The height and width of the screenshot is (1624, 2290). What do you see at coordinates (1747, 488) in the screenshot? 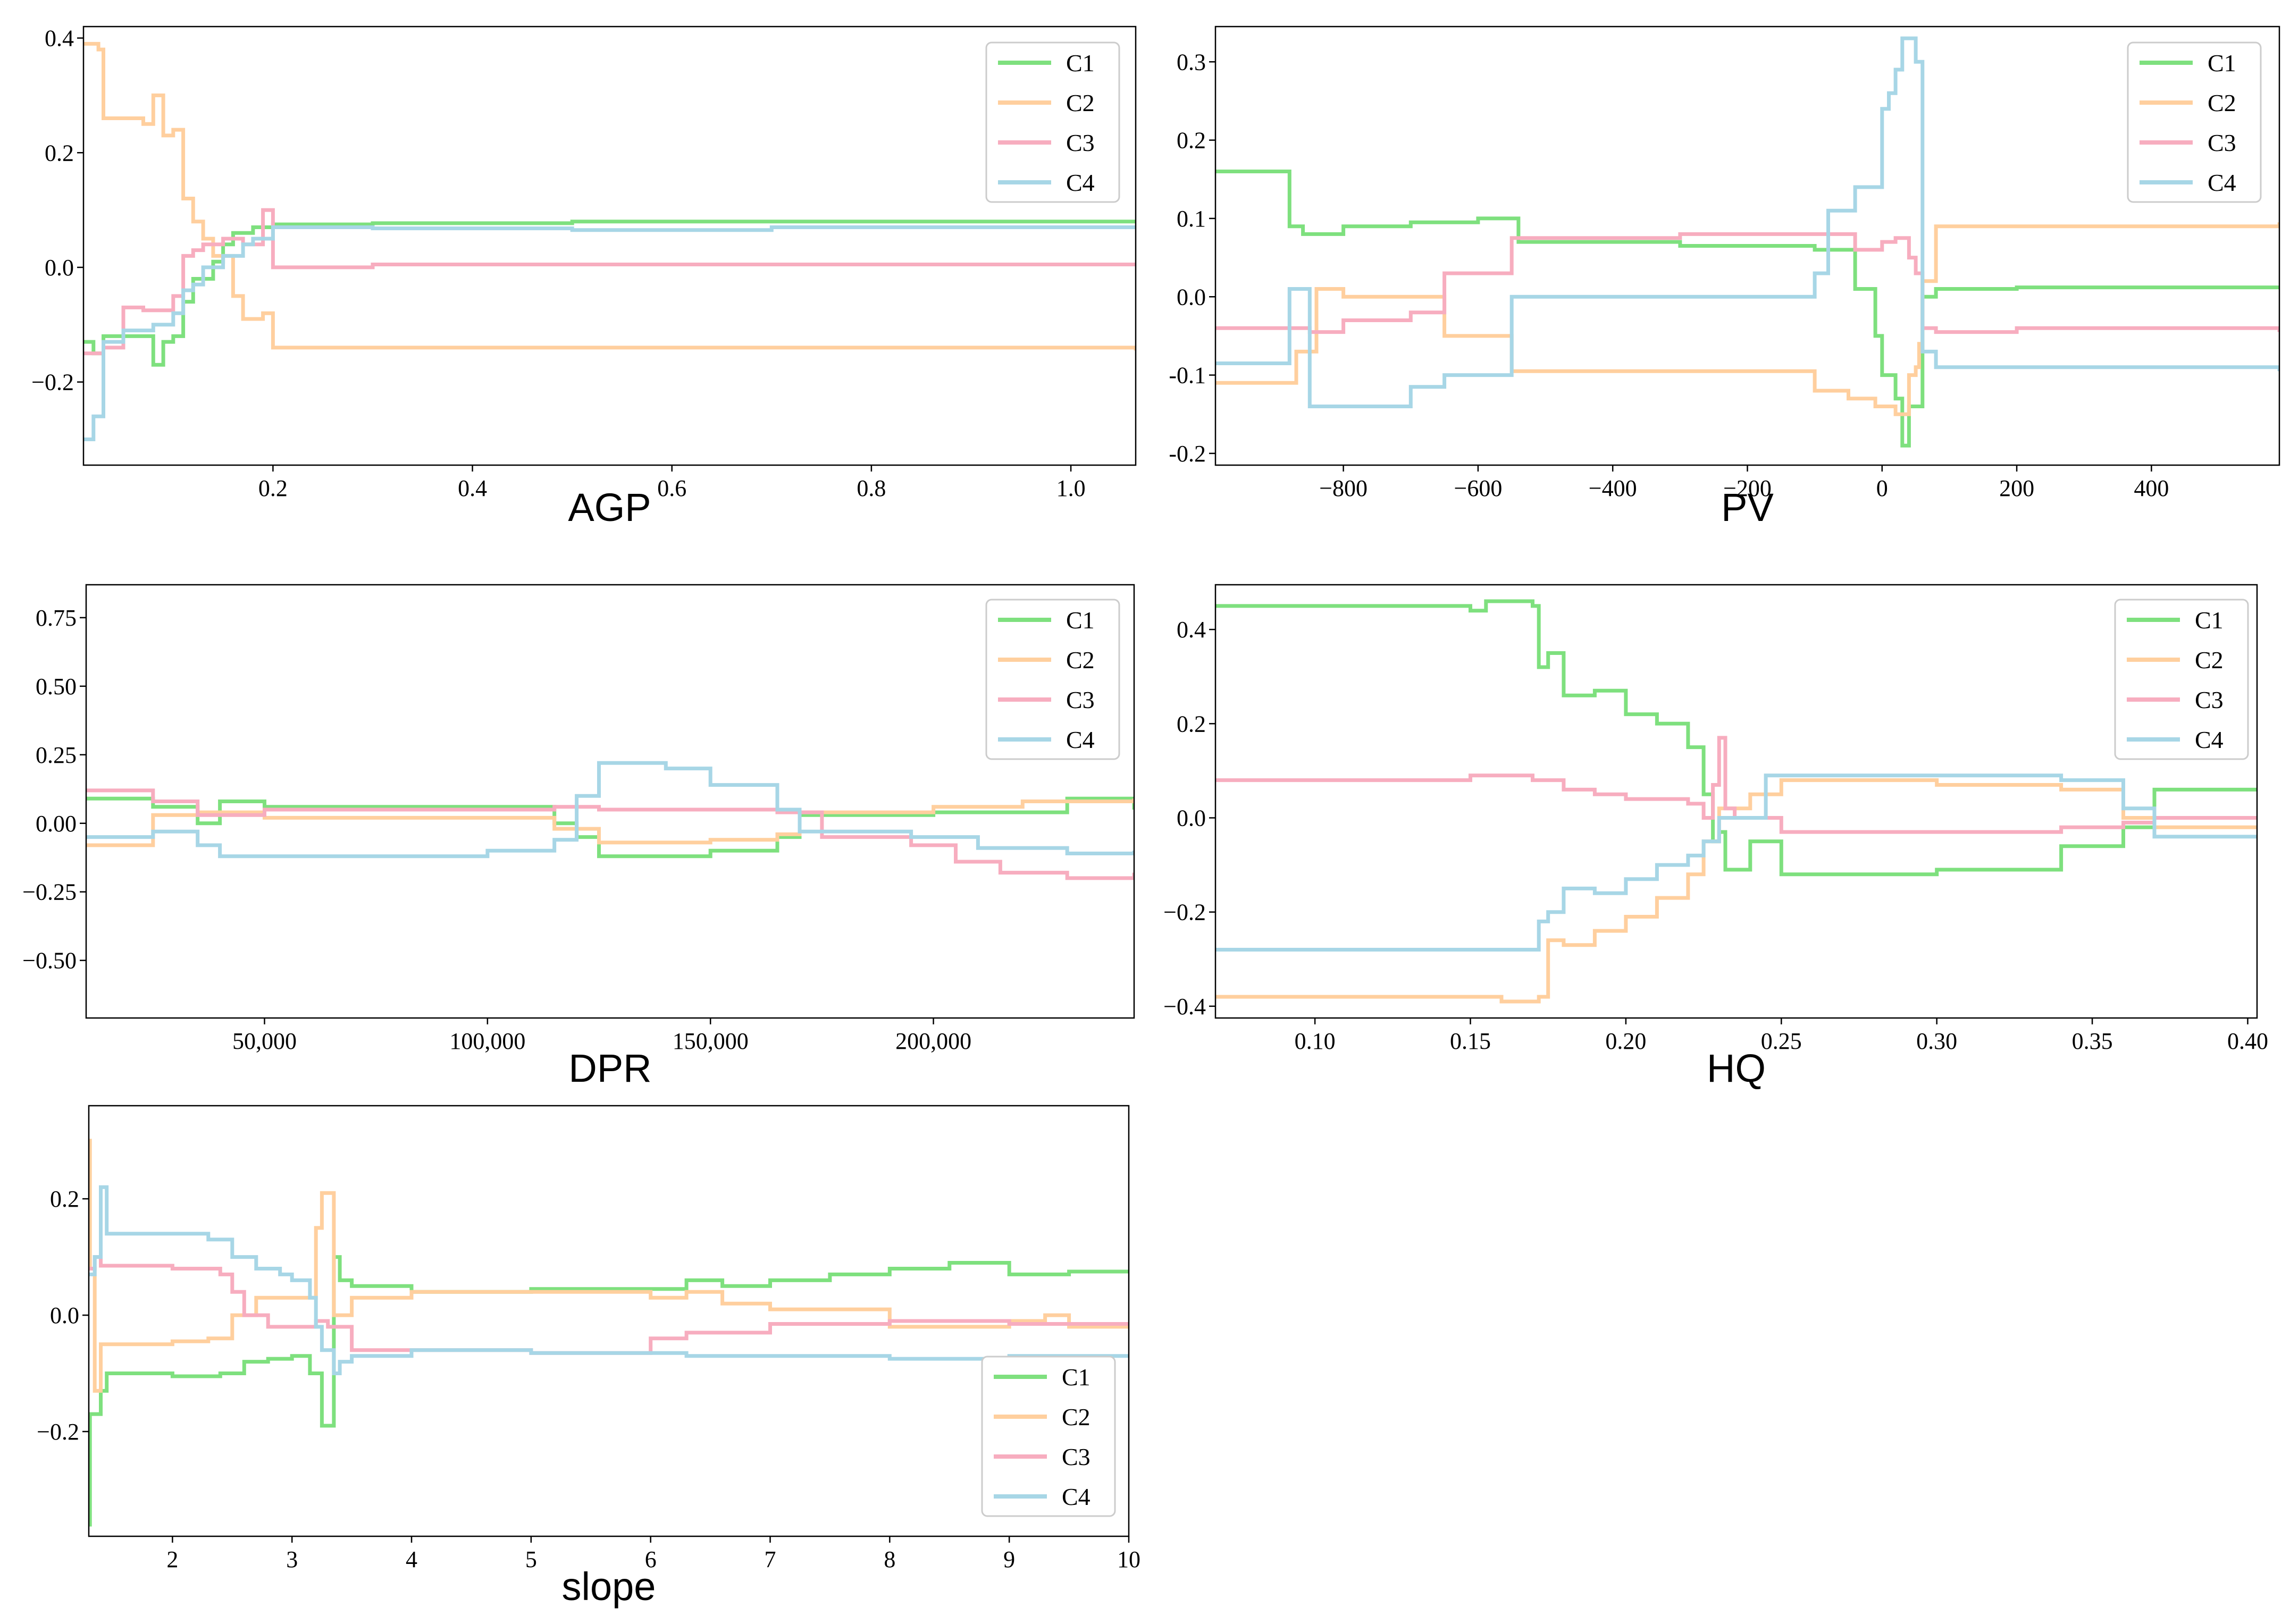
I see `x-tick-label: −200` at bounding box center [1747, 488].